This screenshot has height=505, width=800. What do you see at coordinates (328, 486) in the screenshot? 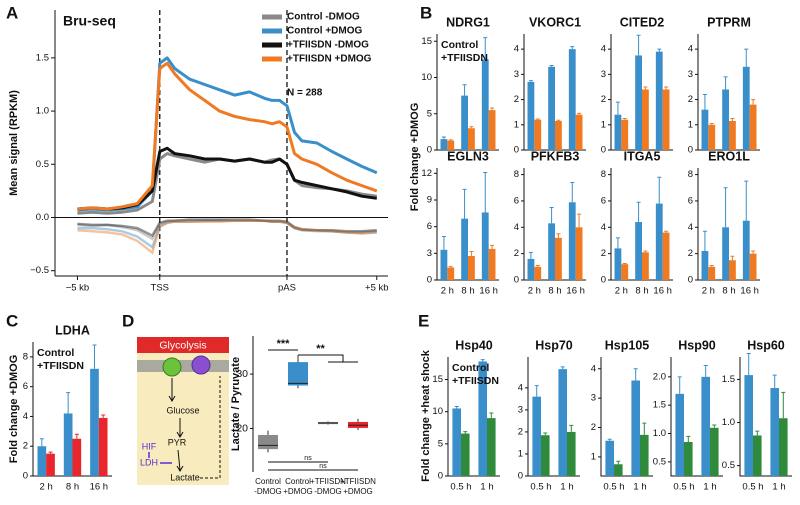
I see `x-tick-label: +TFIISDN -DMOG` at bounding box center [328, 486].